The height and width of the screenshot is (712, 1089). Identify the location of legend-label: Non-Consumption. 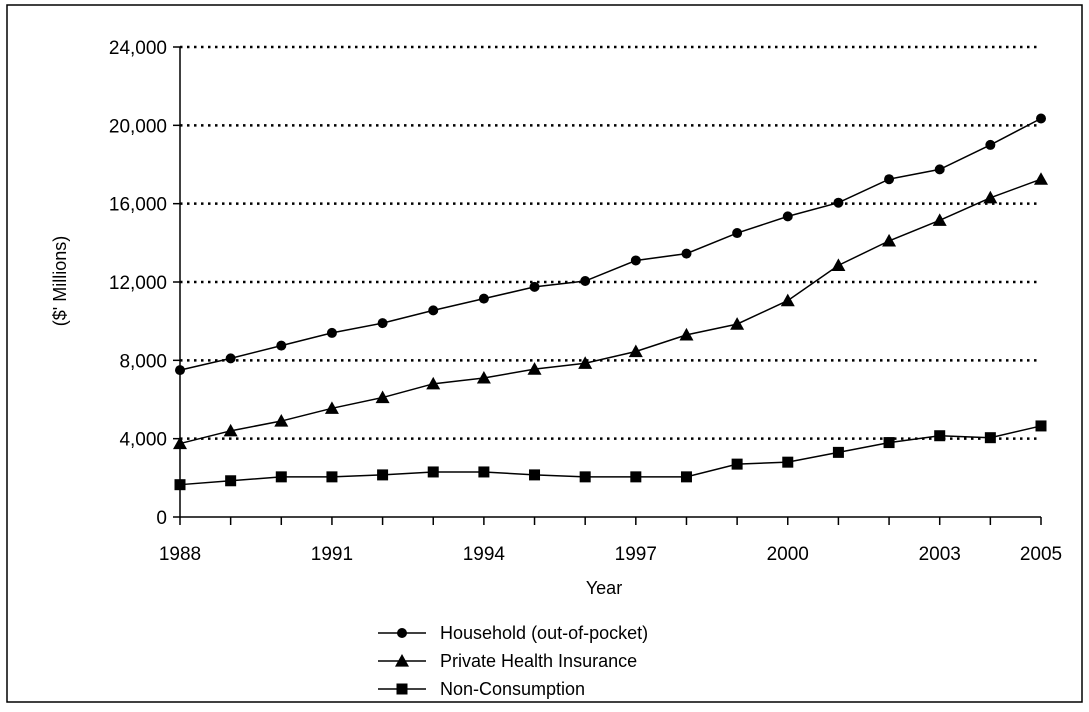
(512, 689).